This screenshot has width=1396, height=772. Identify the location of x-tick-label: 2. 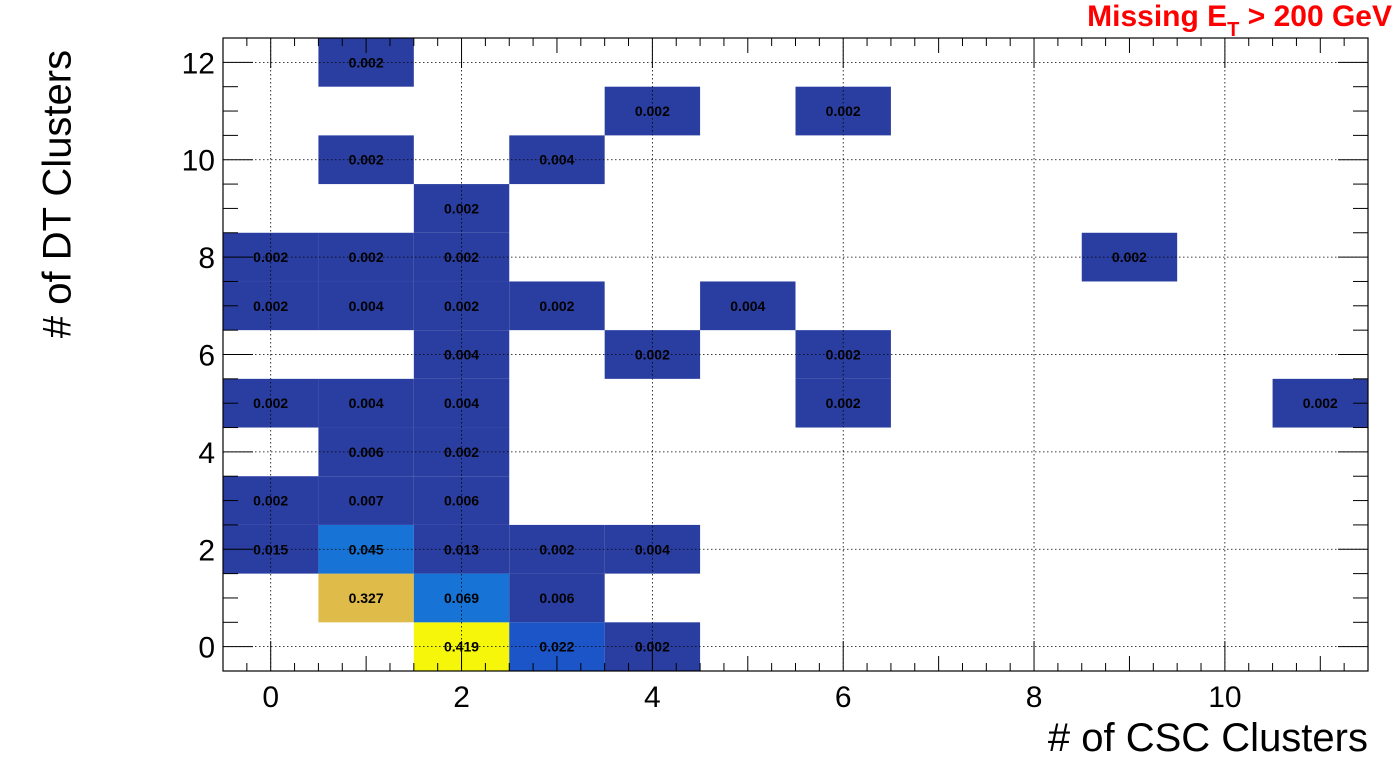
(461, 697).